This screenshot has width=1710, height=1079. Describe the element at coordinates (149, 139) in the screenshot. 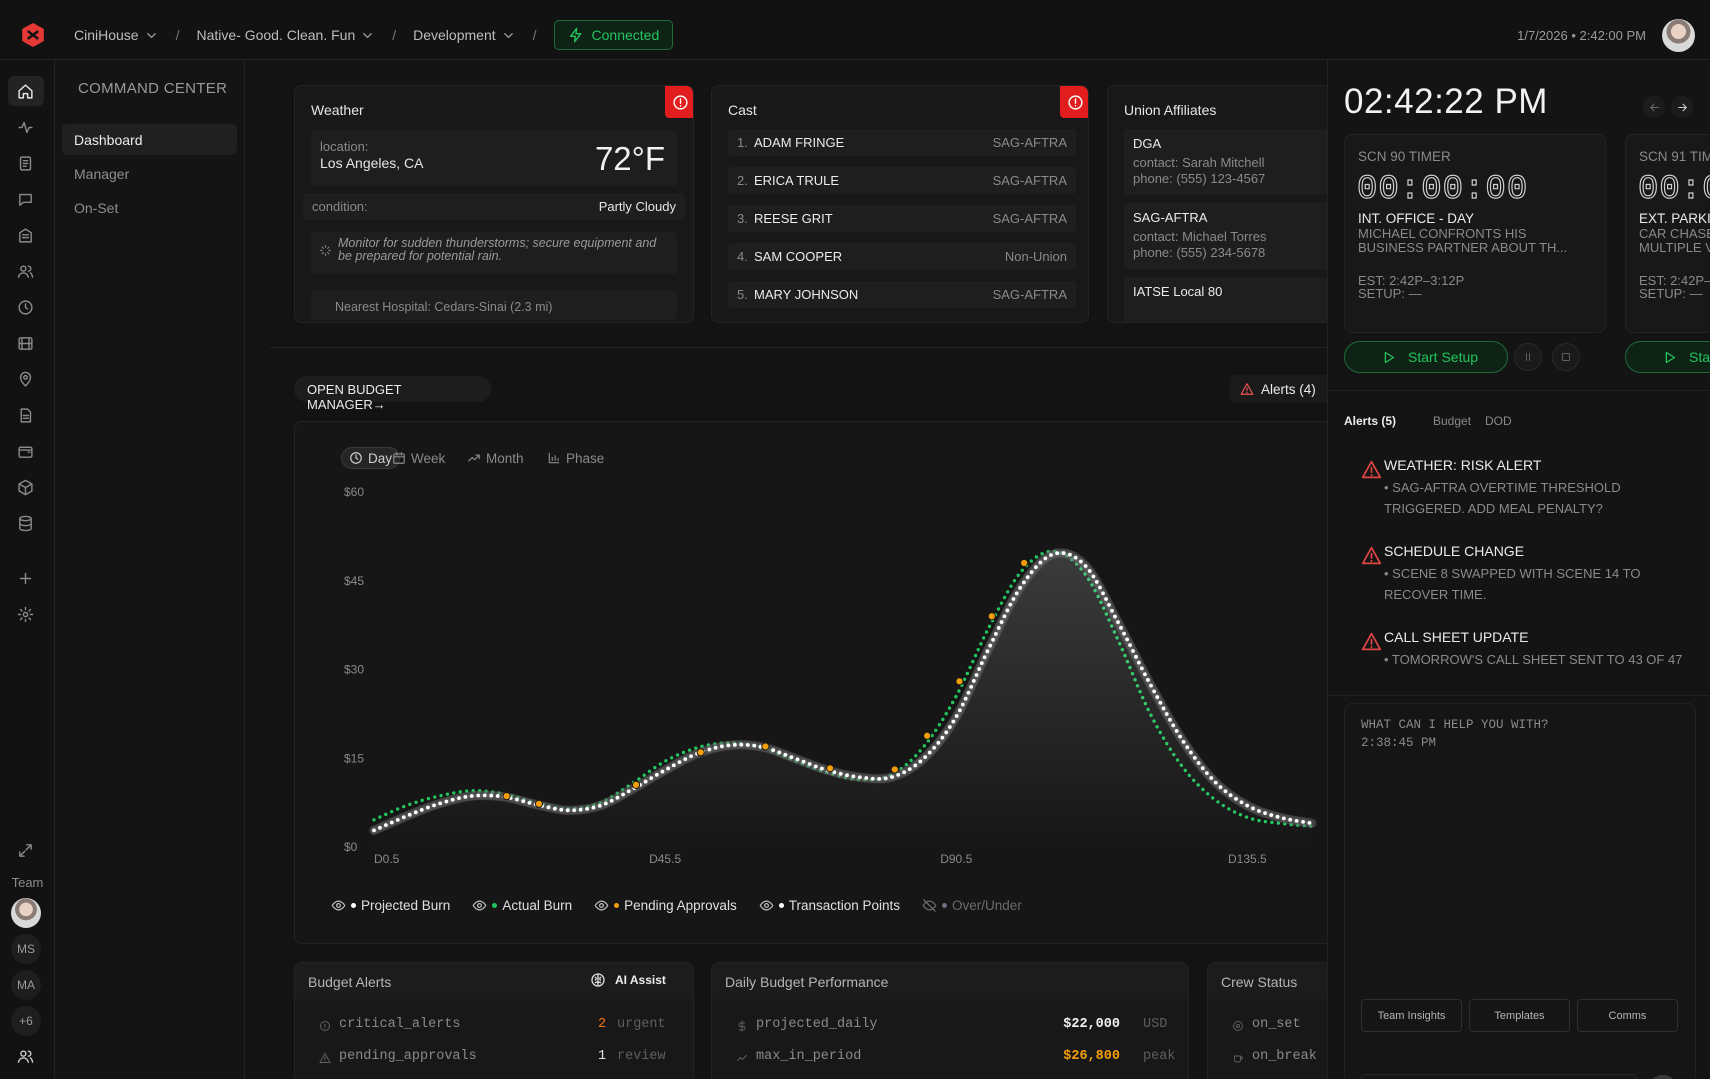

I see `nav-item: Dashboard` at that location.